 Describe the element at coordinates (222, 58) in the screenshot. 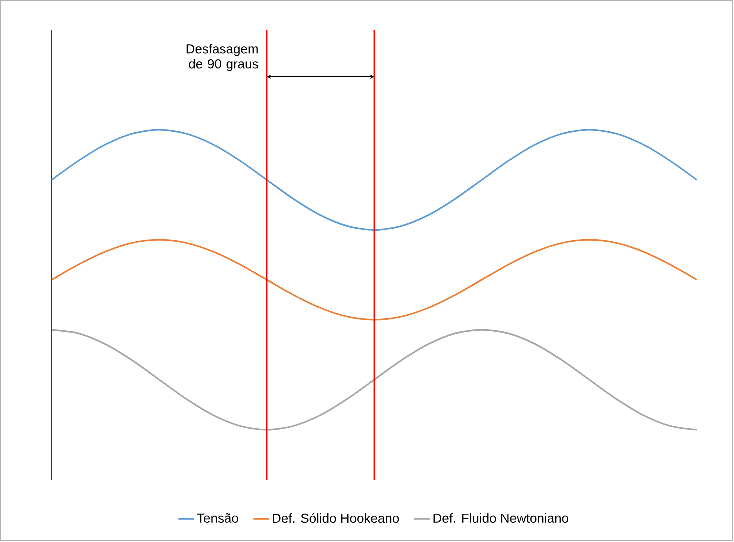

I see `text: Desfasagem de 90 graus` at that location.